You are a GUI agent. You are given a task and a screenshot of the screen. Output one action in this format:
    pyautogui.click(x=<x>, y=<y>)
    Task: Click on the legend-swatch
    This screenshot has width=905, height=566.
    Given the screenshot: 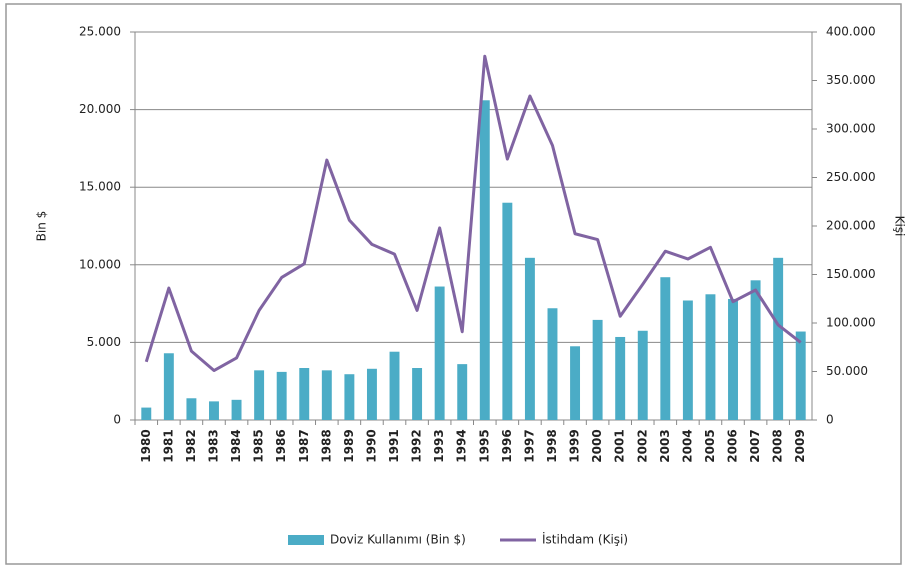 What is the action you would take?
    pyautogui.click(x=306, y=540)
    